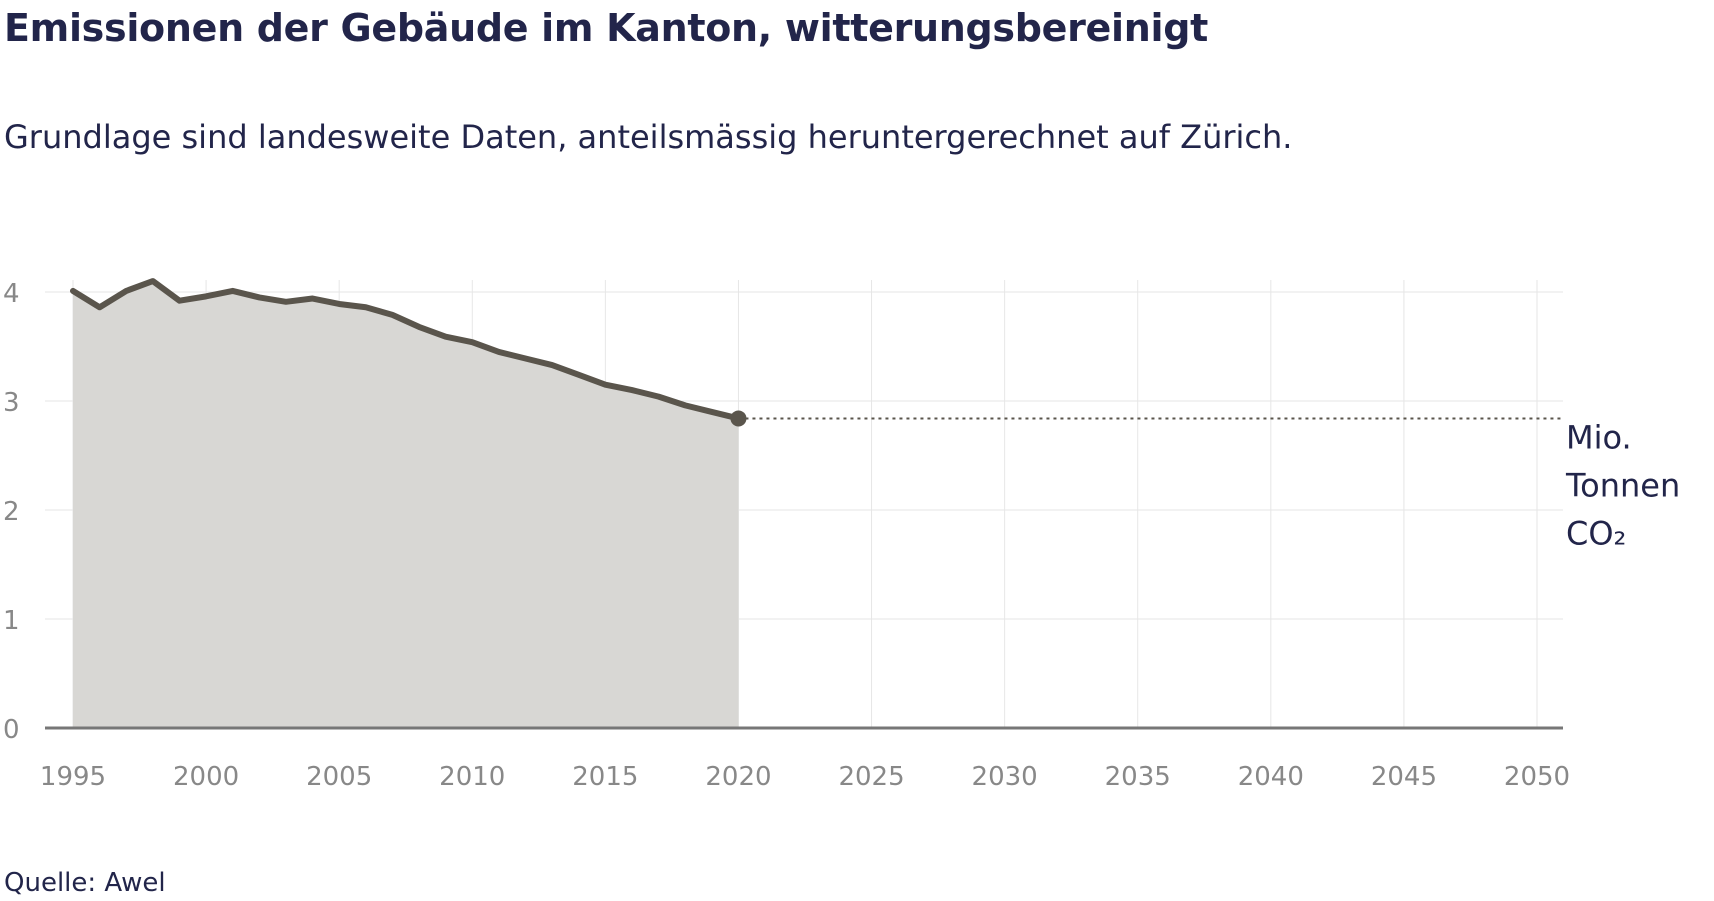 This screenshot has width=1714, height=901. What do you see at coordinates (605, 777) in the screenshot?
I see `x-tick-label: 2015` at bounding box center [605, 777].